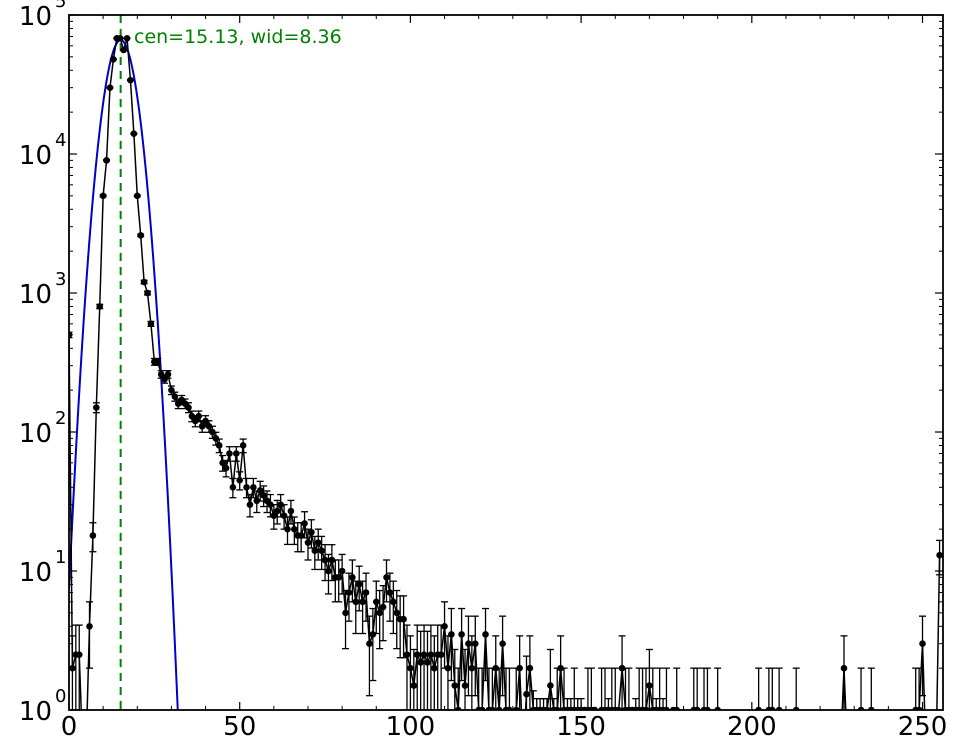  Describe the element at coordinates (239, 727) in the screenshot. I see `x-tick-label: 50` at that location.